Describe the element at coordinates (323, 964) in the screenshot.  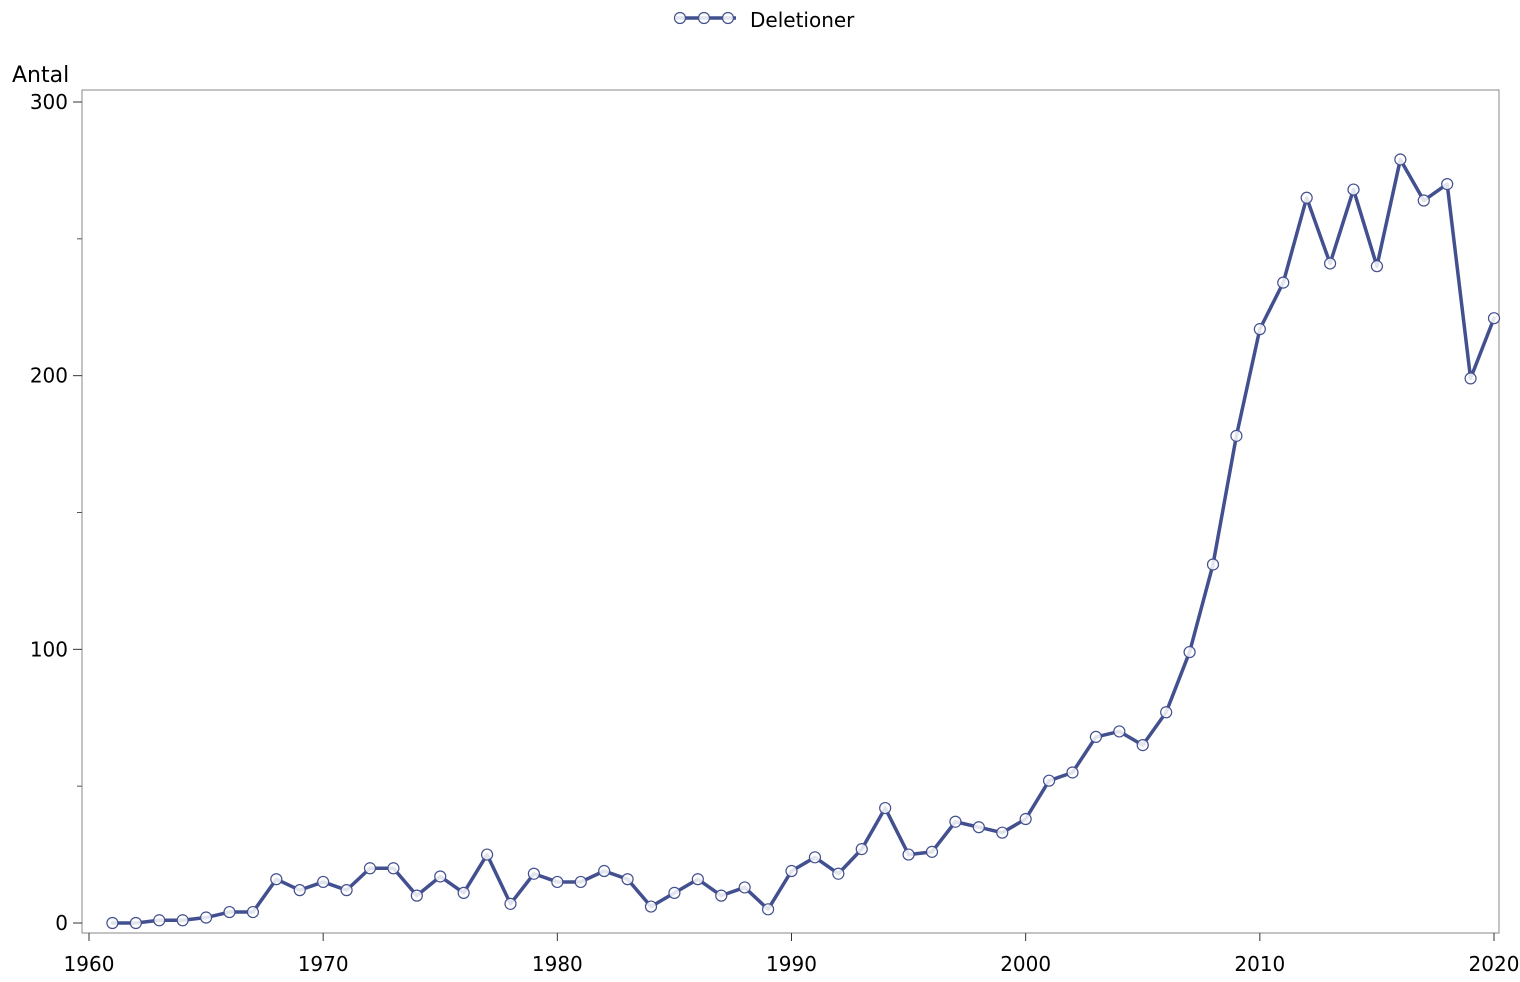
I see `x-tick-label: 1970` at that location.